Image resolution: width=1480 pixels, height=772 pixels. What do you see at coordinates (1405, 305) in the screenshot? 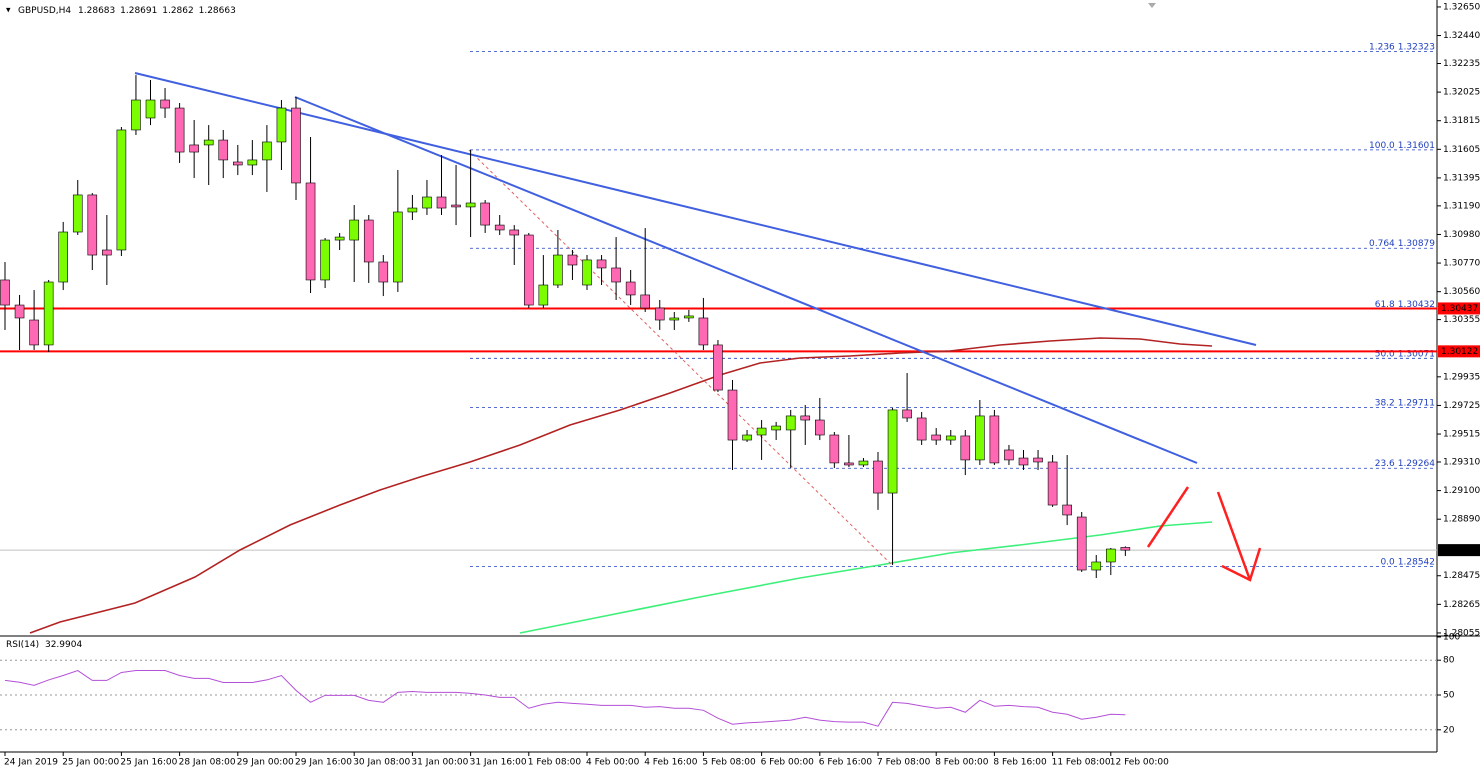
I see `fib-label: 61.8 1.30432` at bounding box center [1405, 305].